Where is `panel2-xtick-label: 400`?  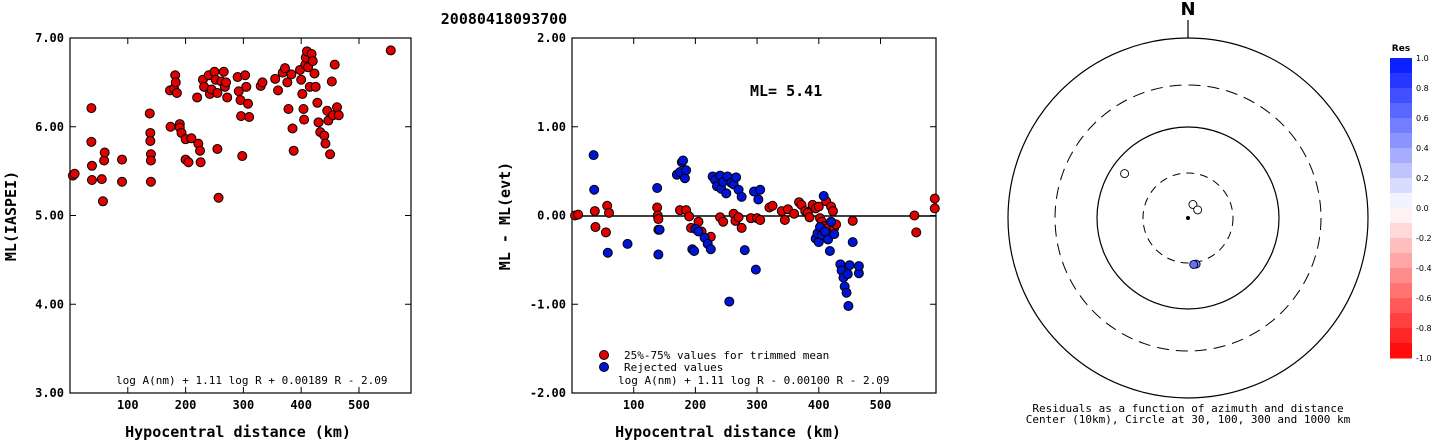 panel2-xtick-label: 400 is located at coordinates (819, 405).